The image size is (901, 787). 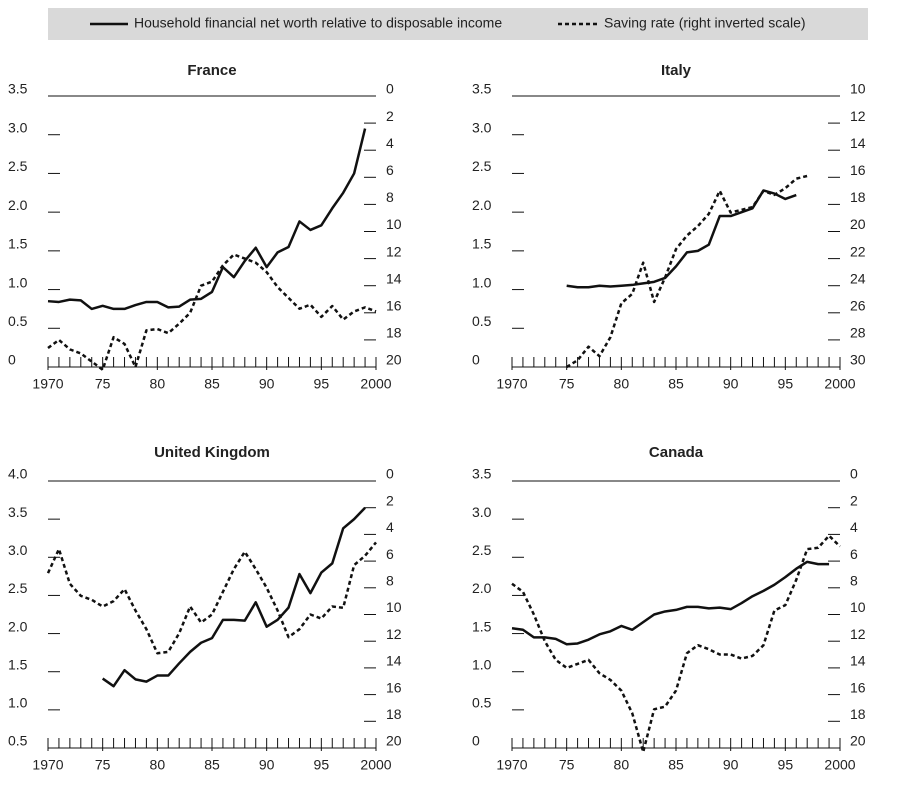 What do you see at coordinates (676, 70) in the screenshot?
I see `panel-title: Italy` at bounding box center [676, 70].